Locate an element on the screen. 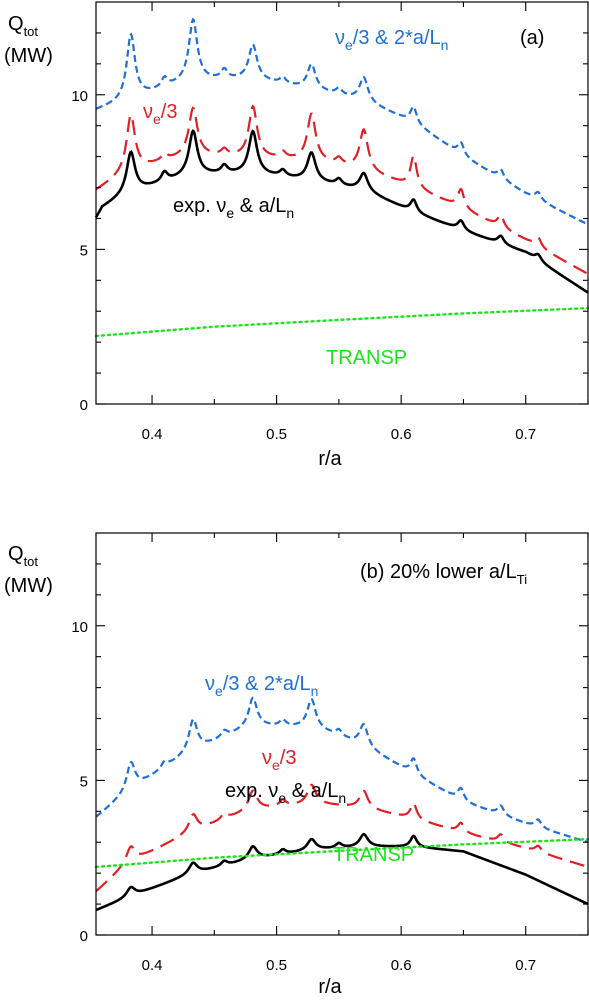 This screenshot has width=589, height=1001. panel-b-xtick-label-2: 0.6 is located at coordinates (401, 965).